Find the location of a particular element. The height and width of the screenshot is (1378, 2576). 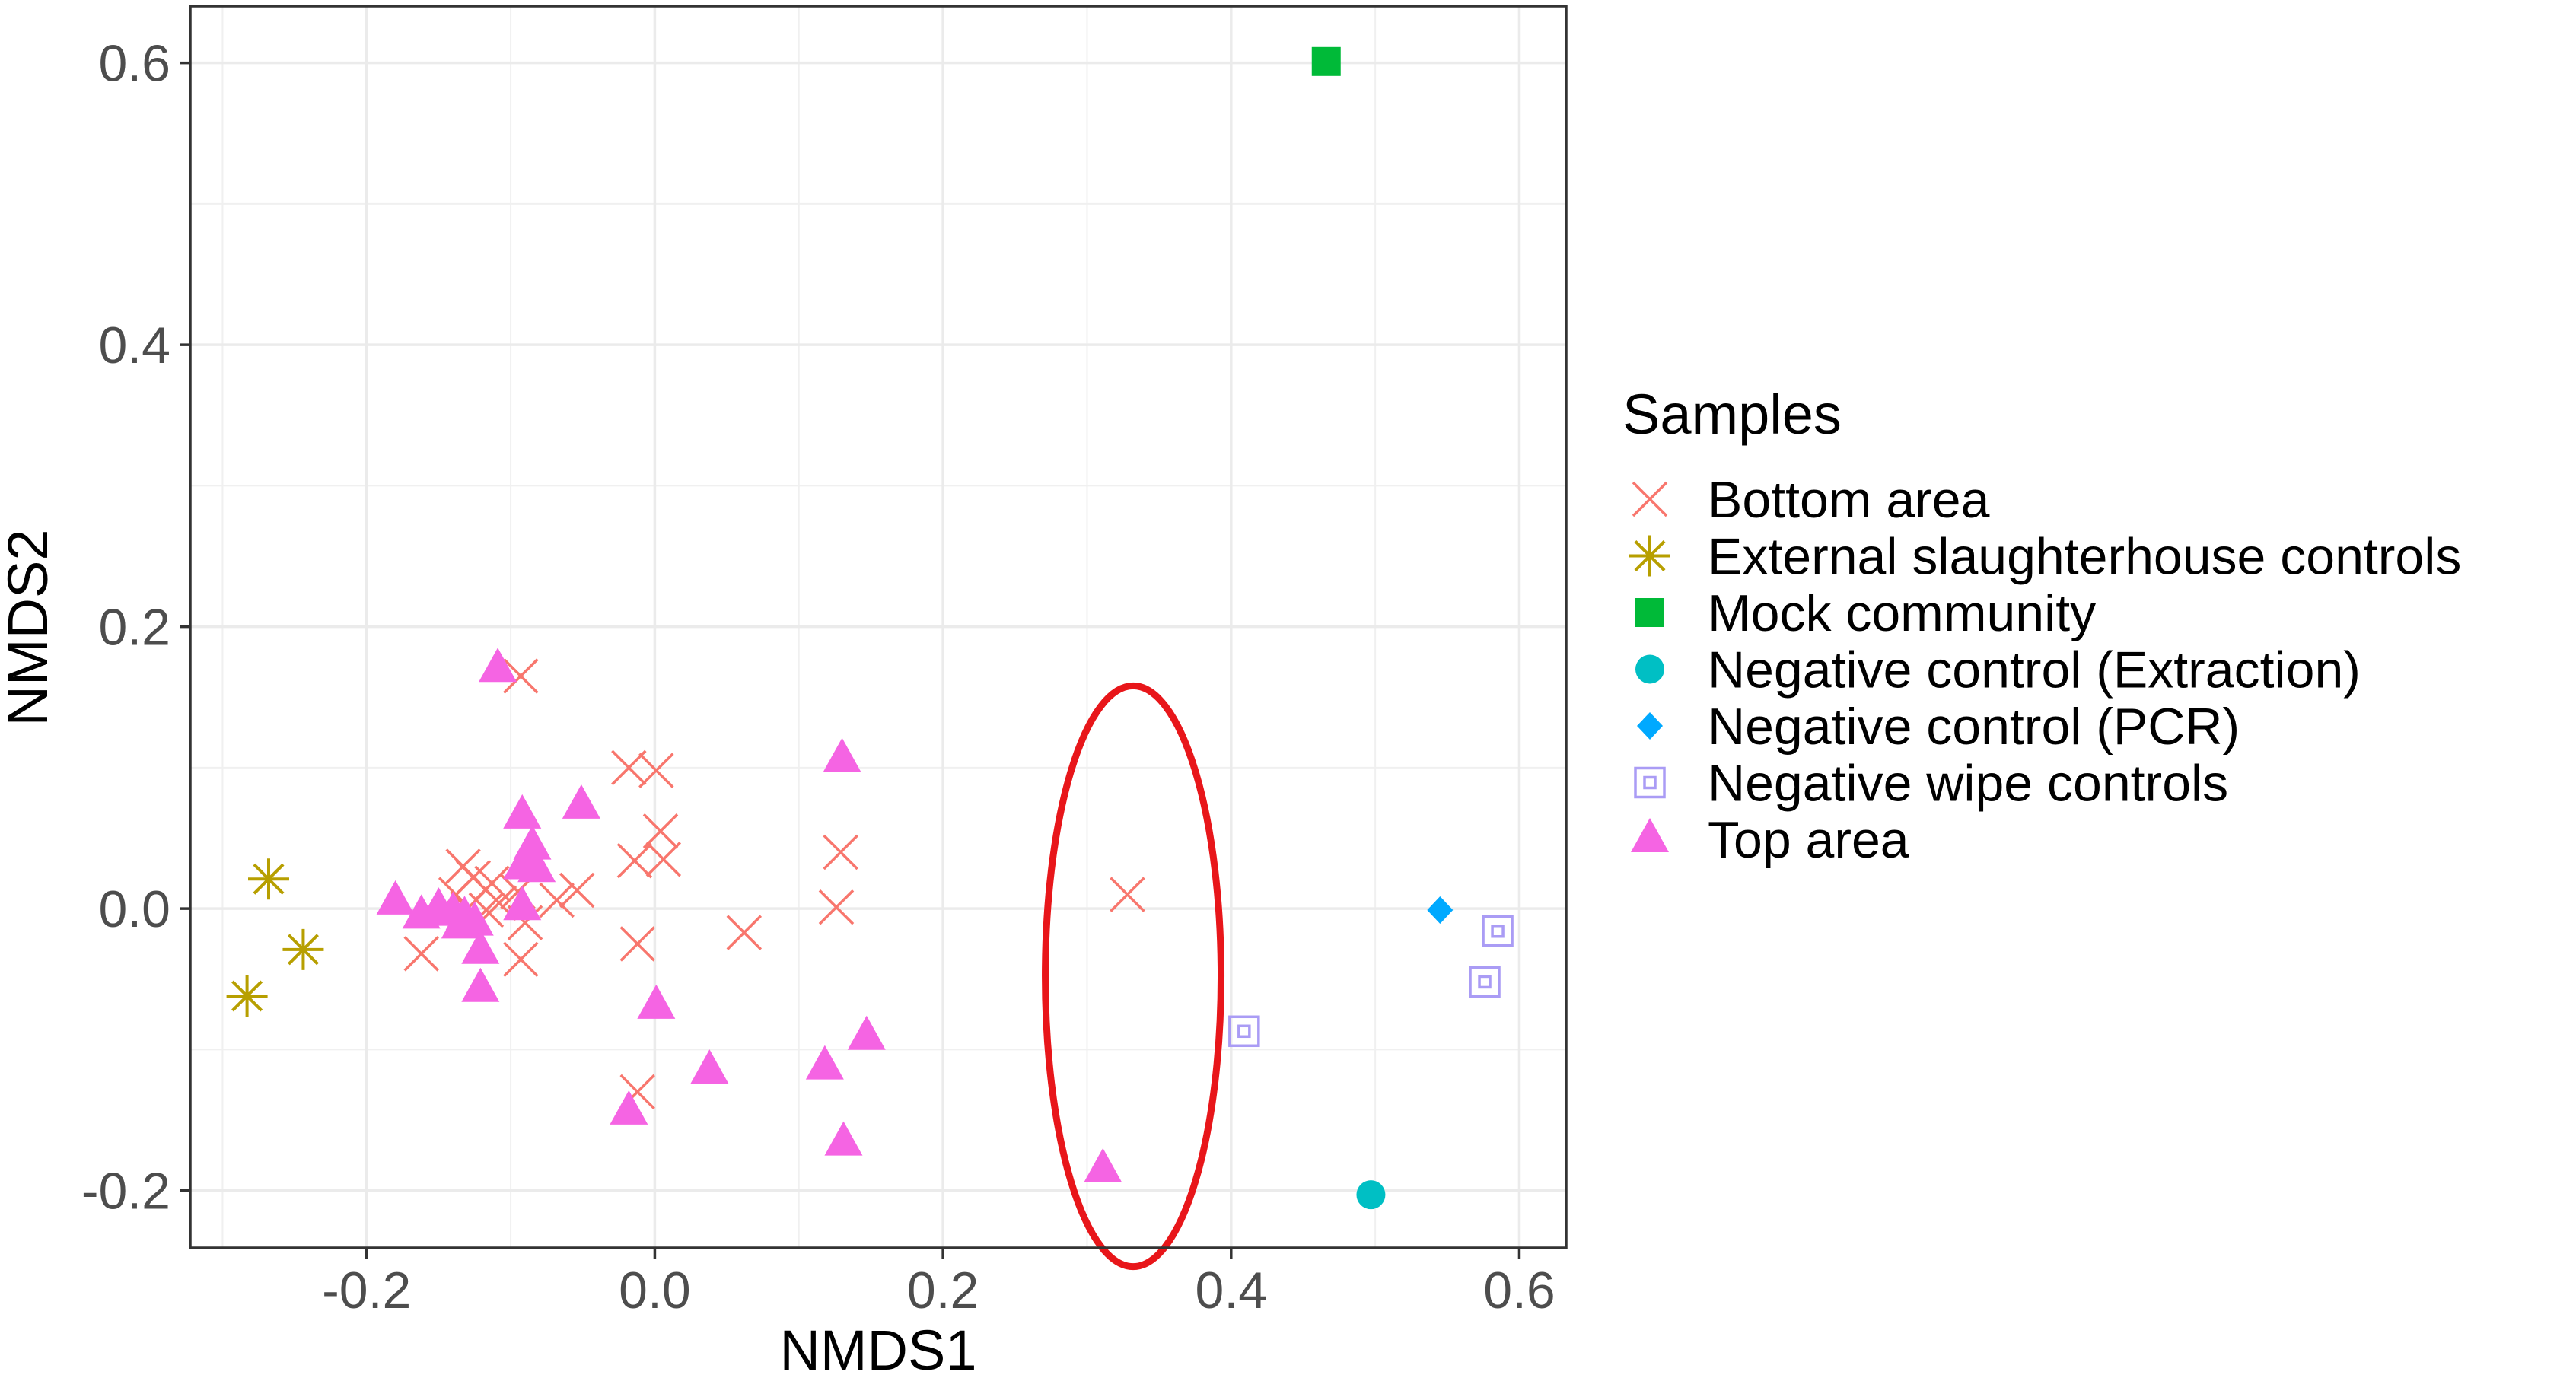

y-tick-label: 0.2 is located at coordinates (134, 628).